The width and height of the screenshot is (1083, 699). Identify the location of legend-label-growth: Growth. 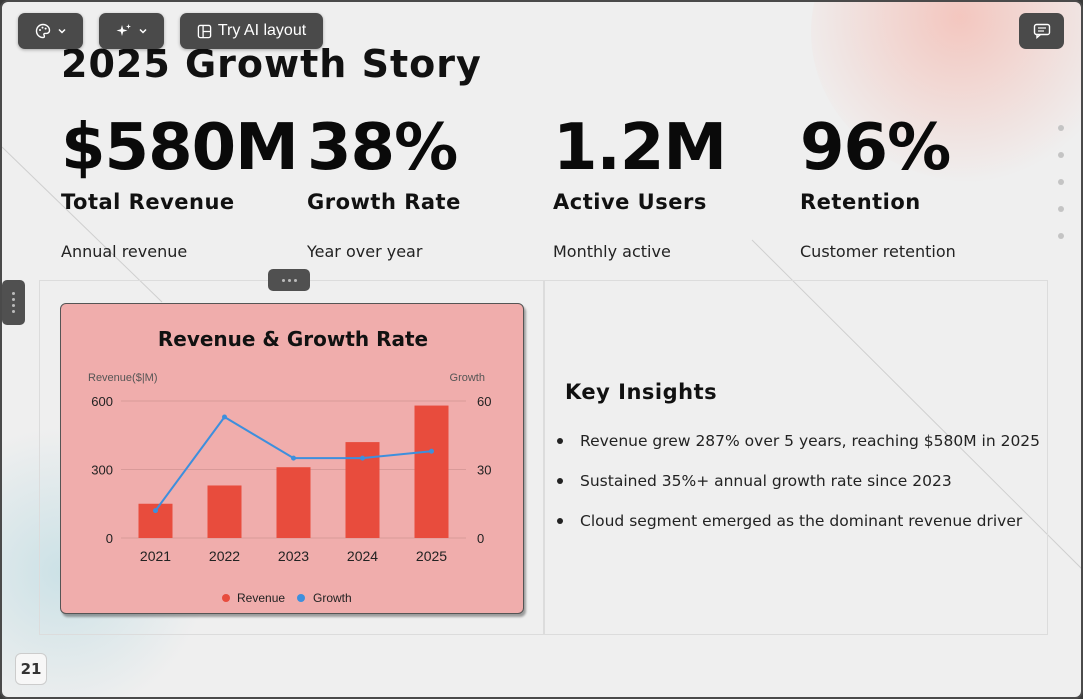
(332, 598).